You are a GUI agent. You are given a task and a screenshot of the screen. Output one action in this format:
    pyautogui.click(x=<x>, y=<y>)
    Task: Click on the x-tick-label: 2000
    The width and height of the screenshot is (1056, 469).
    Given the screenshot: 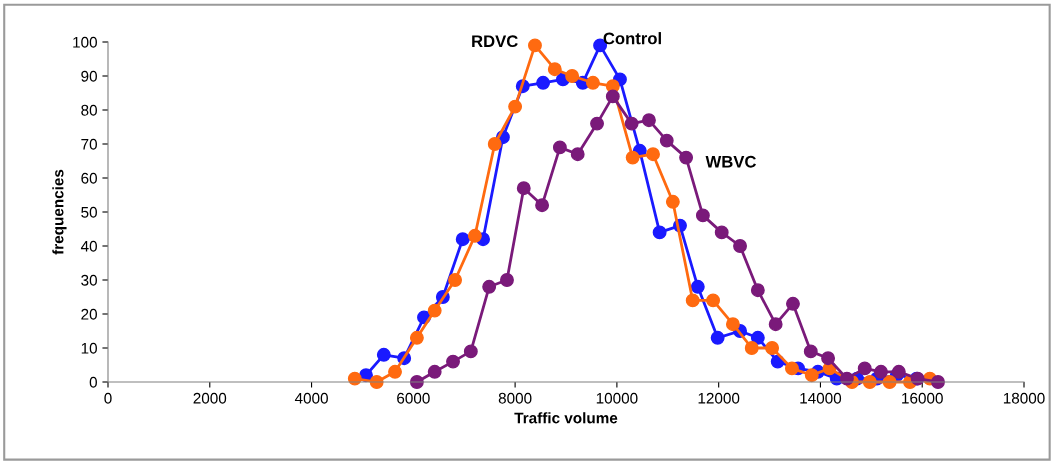 What is the action you would take?
    pyautogui.click(x=210, y=398)
    